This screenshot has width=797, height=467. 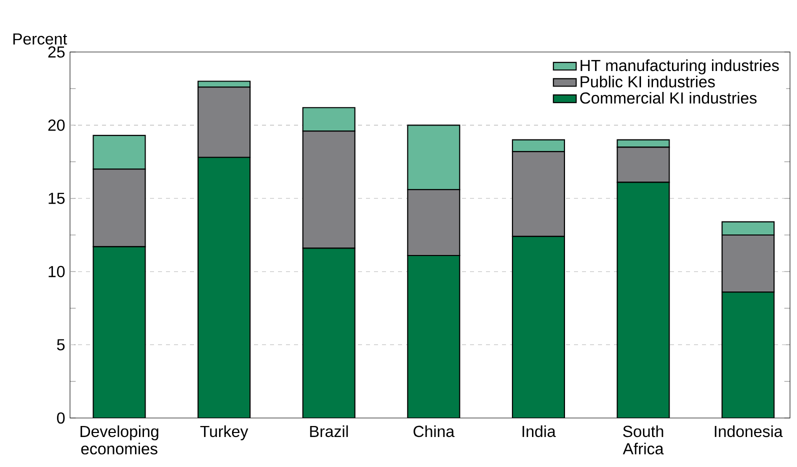 I want to click on legend-label: Commercial KI industries, so click(x=668, y=98).